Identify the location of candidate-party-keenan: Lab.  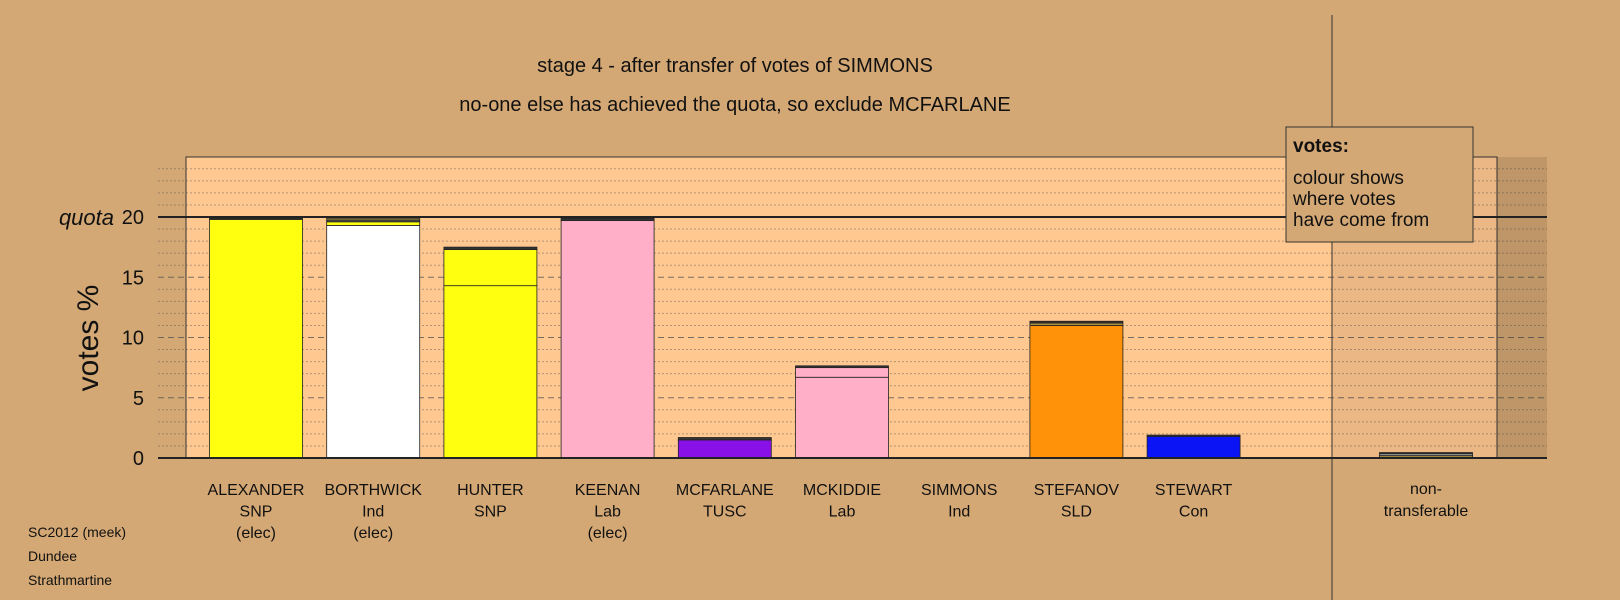
(607, 512).